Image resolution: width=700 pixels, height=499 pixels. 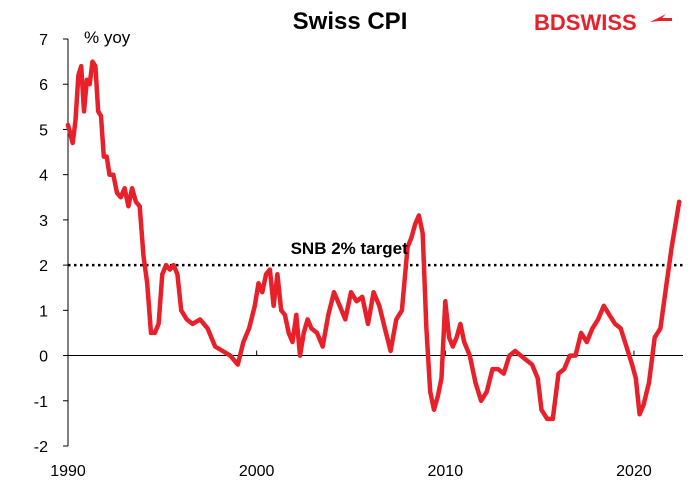 I want to click on y-tick-label: -2, so click(x=41, y=447).